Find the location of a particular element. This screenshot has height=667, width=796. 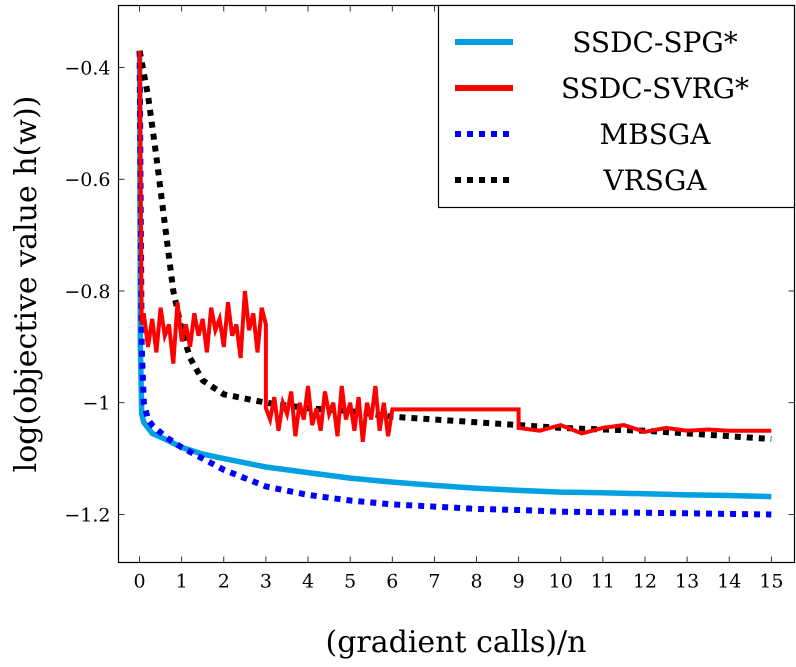

x-tick-label: 0 is located at coordinates (140, 582).